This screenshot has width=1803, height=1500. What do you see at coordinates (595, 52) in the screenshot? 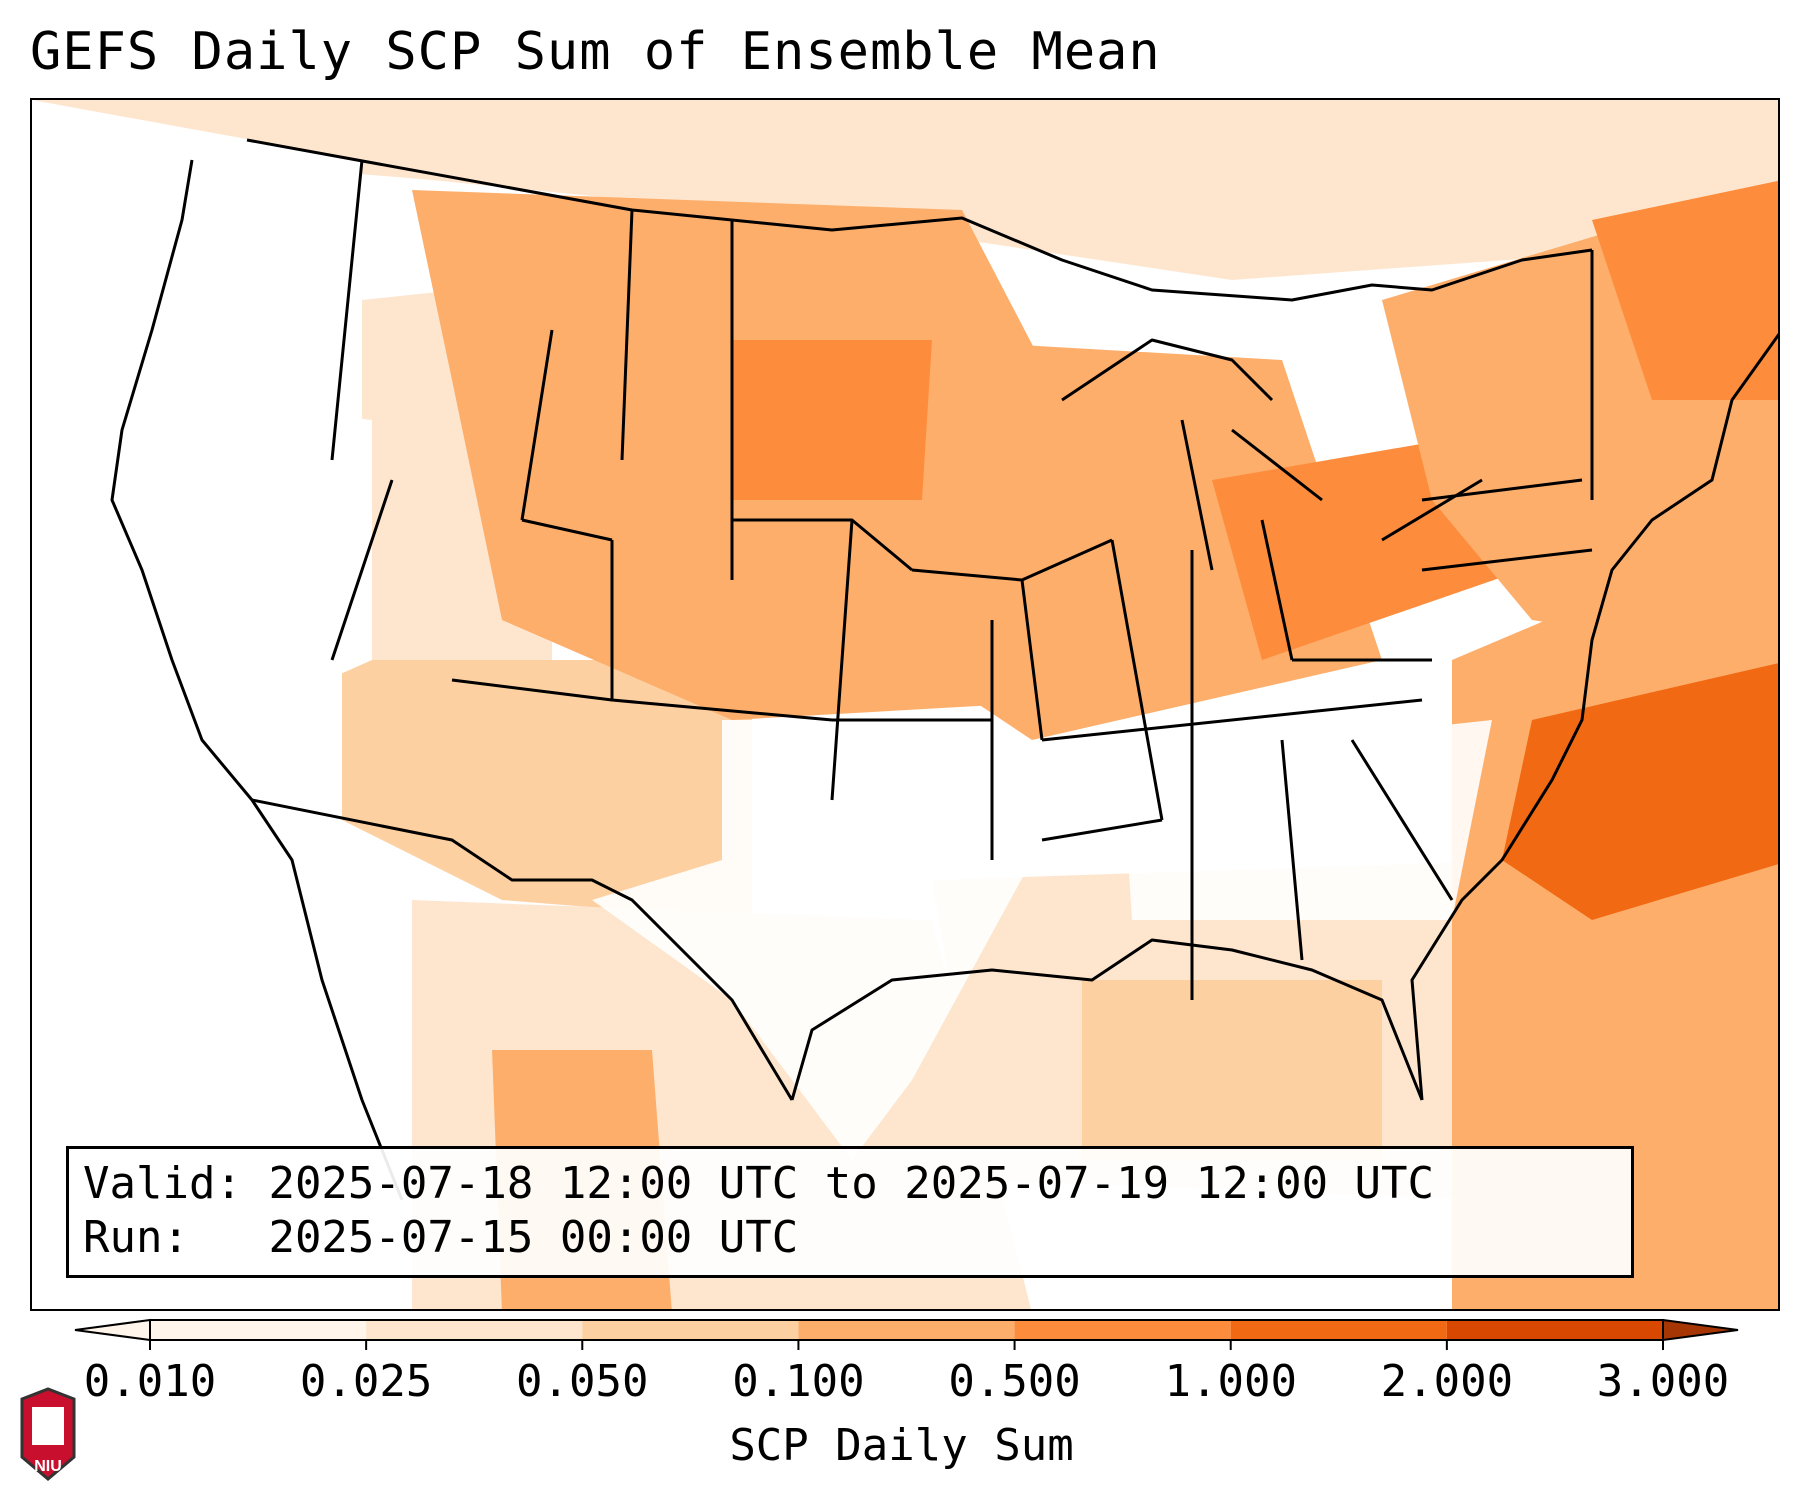
I see `chart-title: GEFS Daily SCP Sum of Ensemble Mean` at bounding box center [595, 52].